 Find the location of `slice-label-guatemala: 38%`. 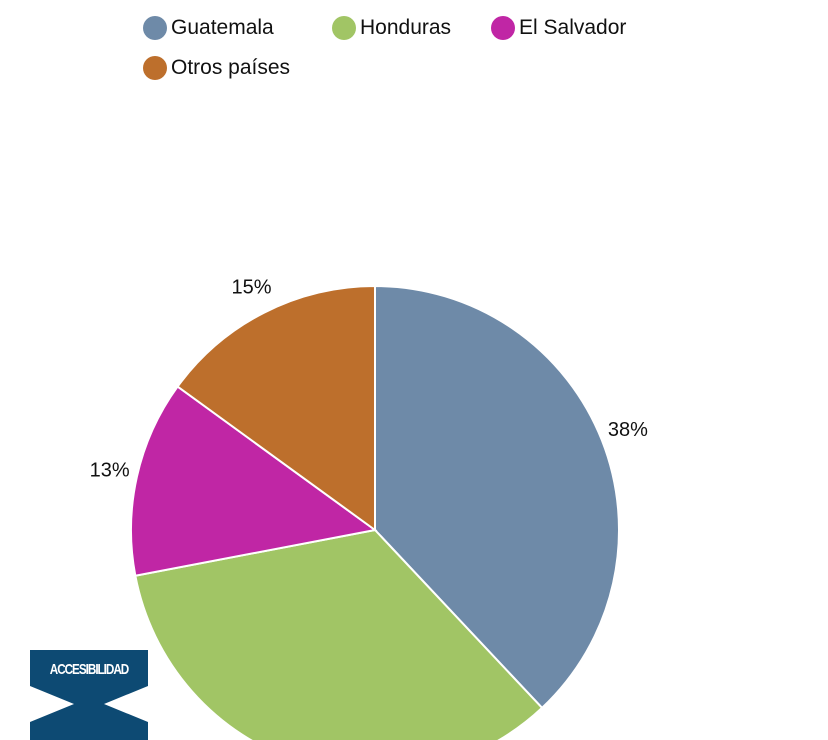

slice-label-guatemala: 38% is located at coordinates (628, 430).